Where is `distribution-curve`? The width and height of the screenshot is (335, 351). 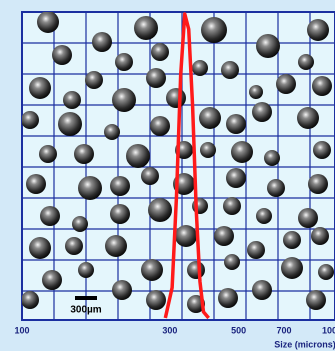
distribution-curve is located at coordinates (186, 166).